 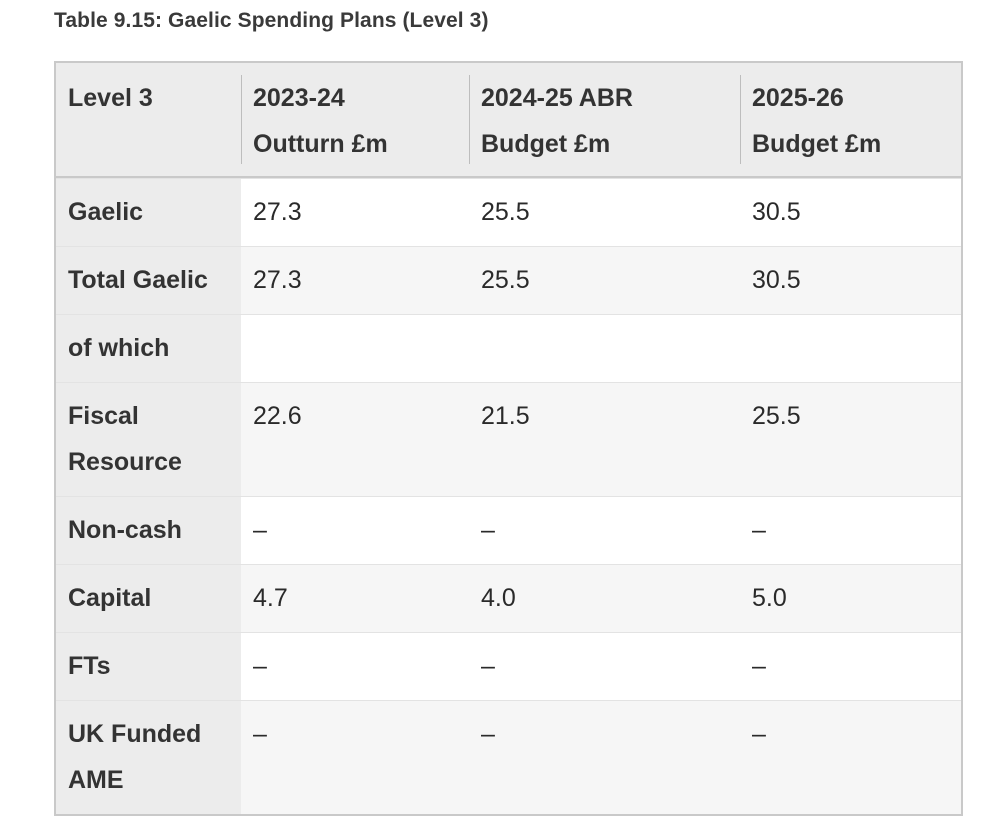 I want to click on row-label: UK Funded AME, so click(x=148, y=757).